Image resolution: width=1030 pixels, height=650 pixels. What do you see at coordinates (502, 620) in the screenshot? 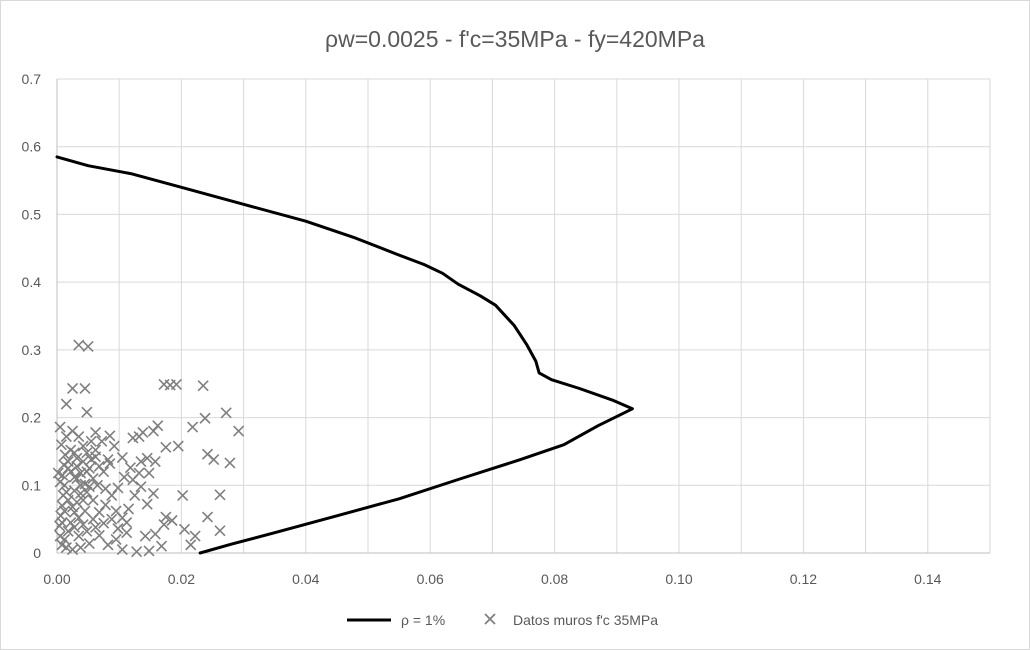
I see `legend: ρ = 1% Datos muros f'c 35MPa` at bounding box center [502, 620].